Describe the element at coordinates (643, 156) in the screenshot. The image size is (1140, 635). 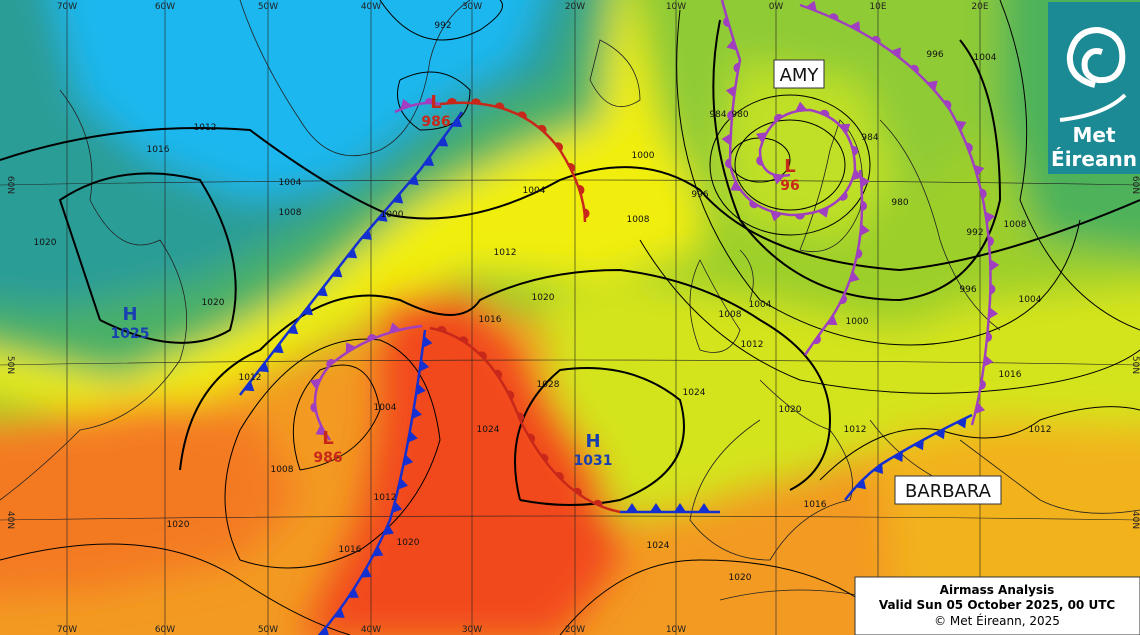
I see `isobar-label: 1000` at that location.